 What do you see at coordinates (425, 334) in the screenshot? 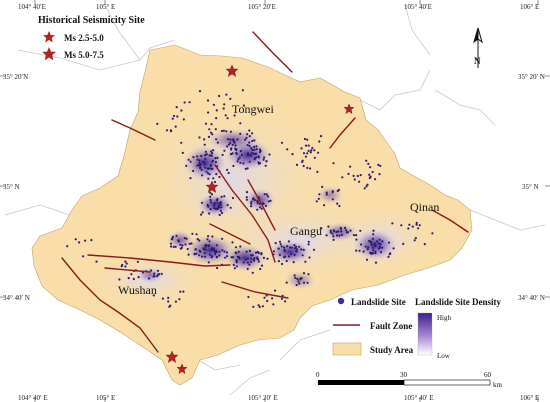
I see `density-color-ramp` at bounding box center [425, 334].